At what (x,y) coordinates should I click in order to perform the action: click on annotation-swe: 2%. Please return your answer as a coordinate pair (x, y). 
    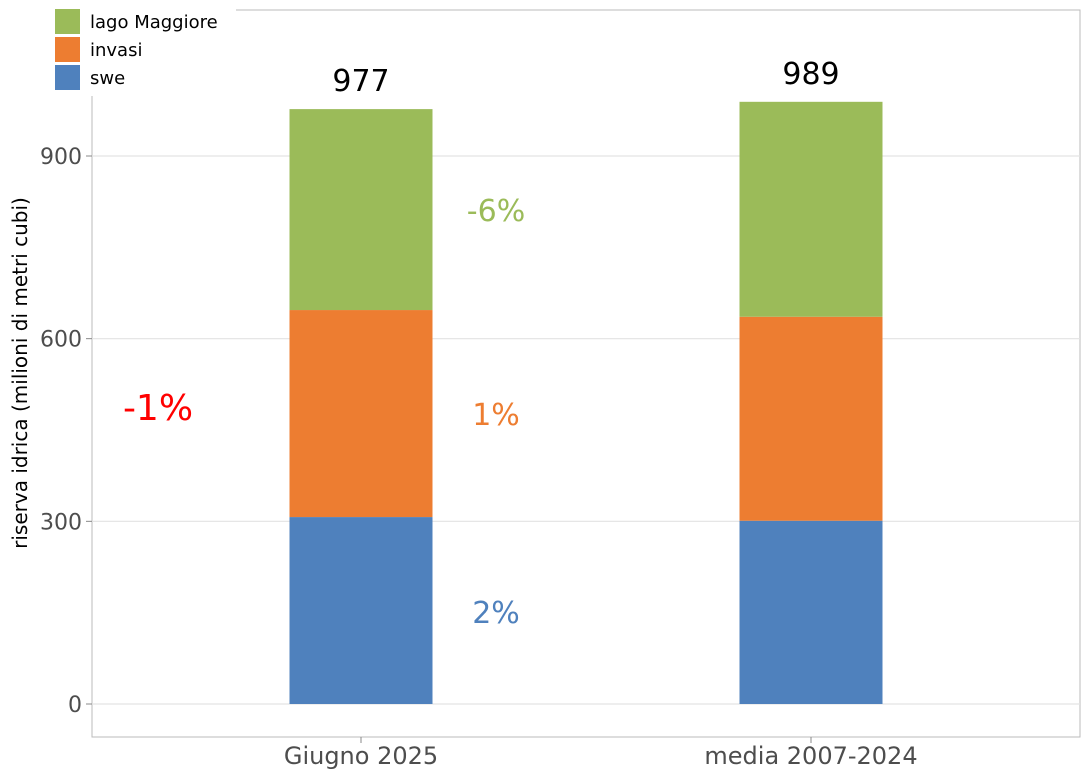
    Looking at the image, I should click on (496, 613).